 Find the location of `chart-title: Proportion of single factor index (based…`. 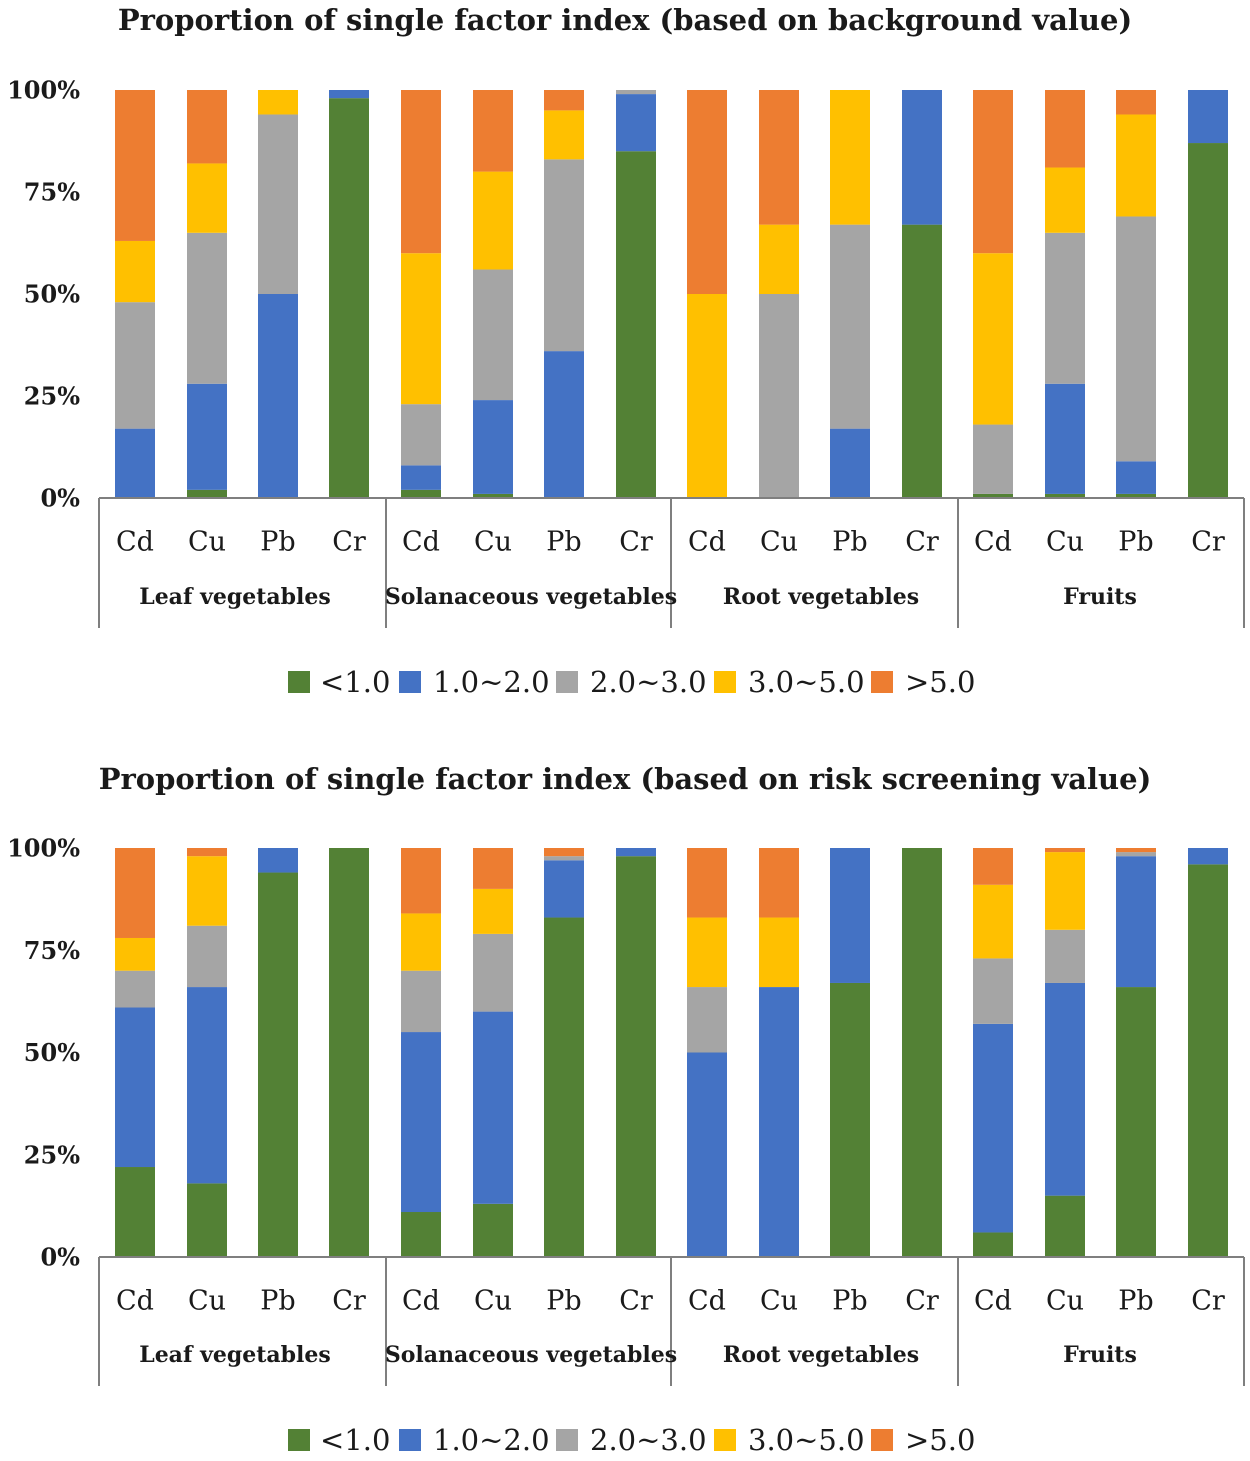

chart-title: Proportion of single factor index (based… is located at coordinates (625, 779).